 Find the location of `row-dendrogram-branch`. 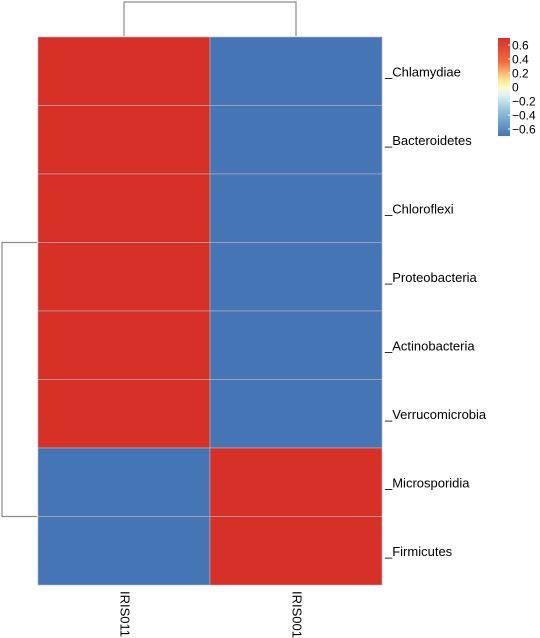

row-dendrogram-branch is located at coordinates (19, 379).